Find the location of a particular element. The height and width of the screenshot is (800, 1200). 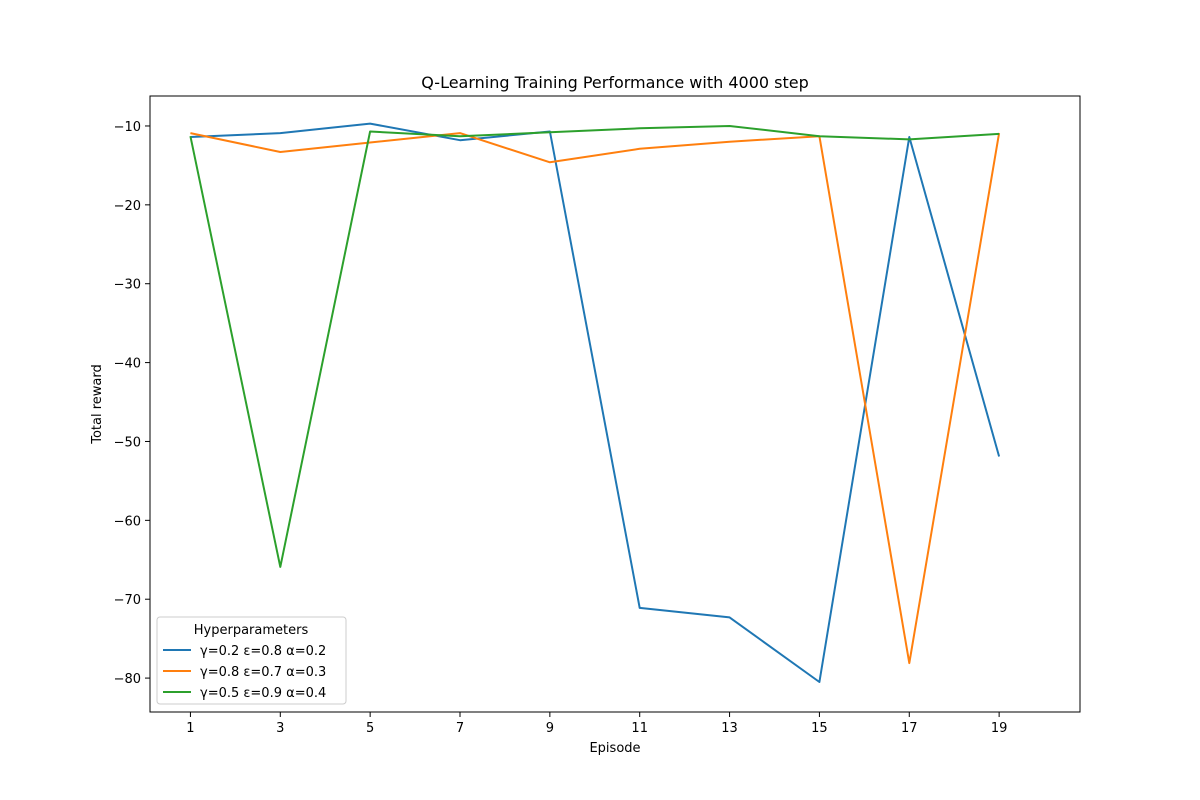

y-tick-label: −70 is located at coordinates (127, 600).